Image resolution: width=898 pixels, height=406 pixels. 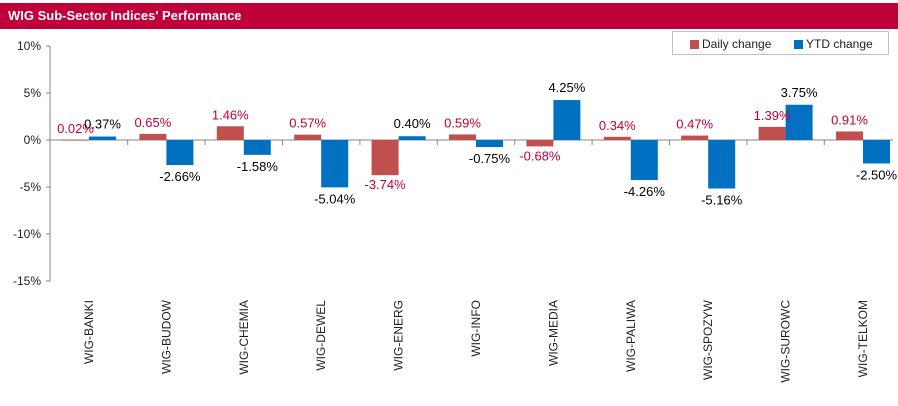 What do you see at coordinates (772, 115) in the screenshot?
I see `data-label-daily: 1.39%` at bounding box center [772, 115].